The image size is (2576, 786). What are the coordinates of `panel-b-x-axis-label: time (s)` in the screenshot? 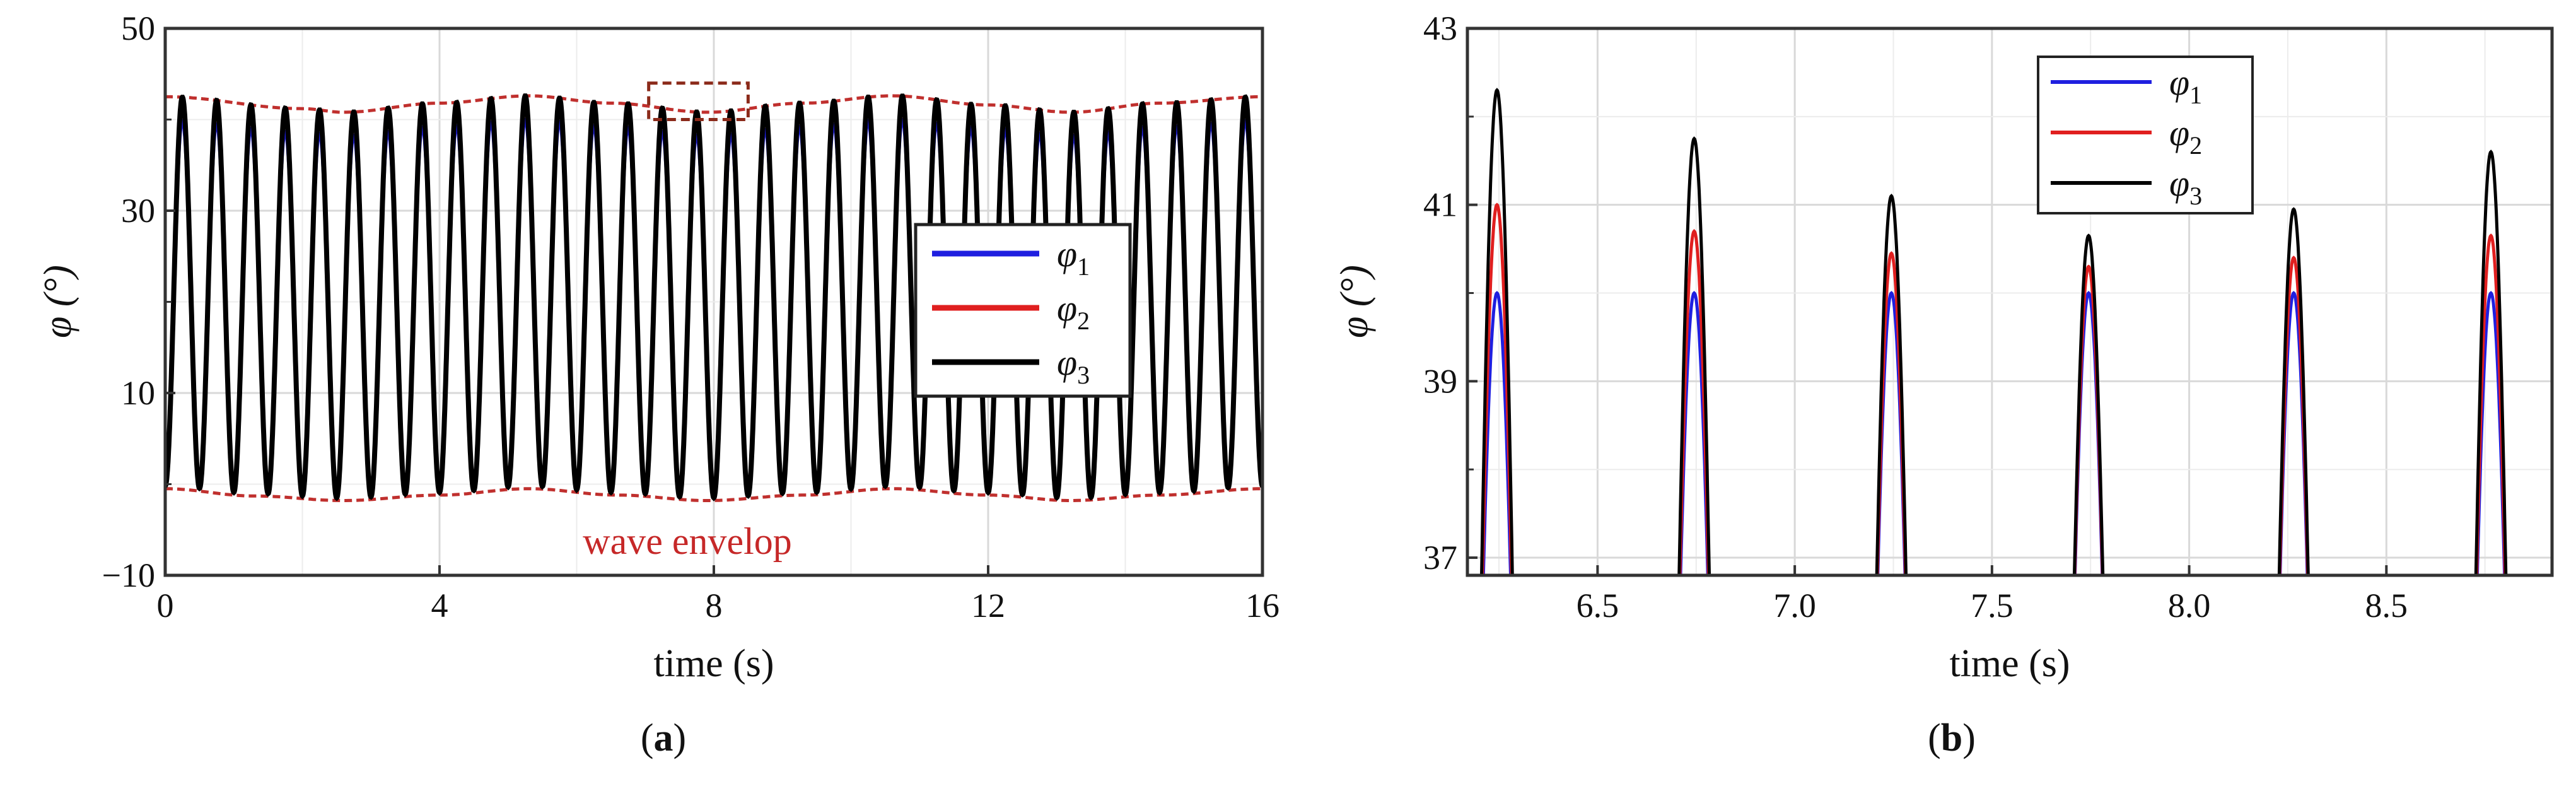 It's located at (2010, 663).